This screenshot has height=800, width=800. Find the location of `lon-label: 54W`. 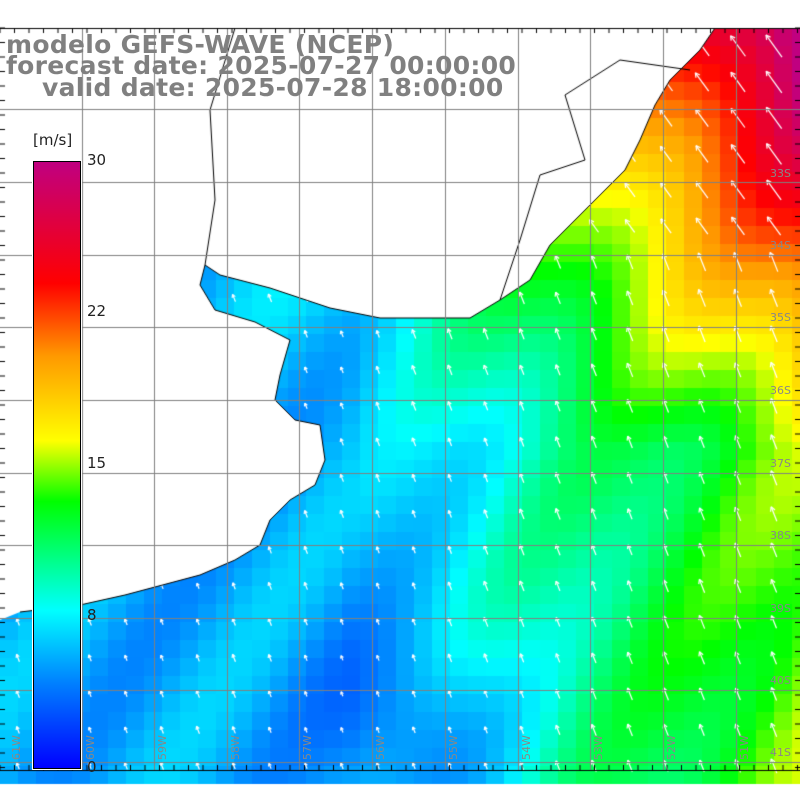

lon-label: 54W is located at coordinates (526, 747).